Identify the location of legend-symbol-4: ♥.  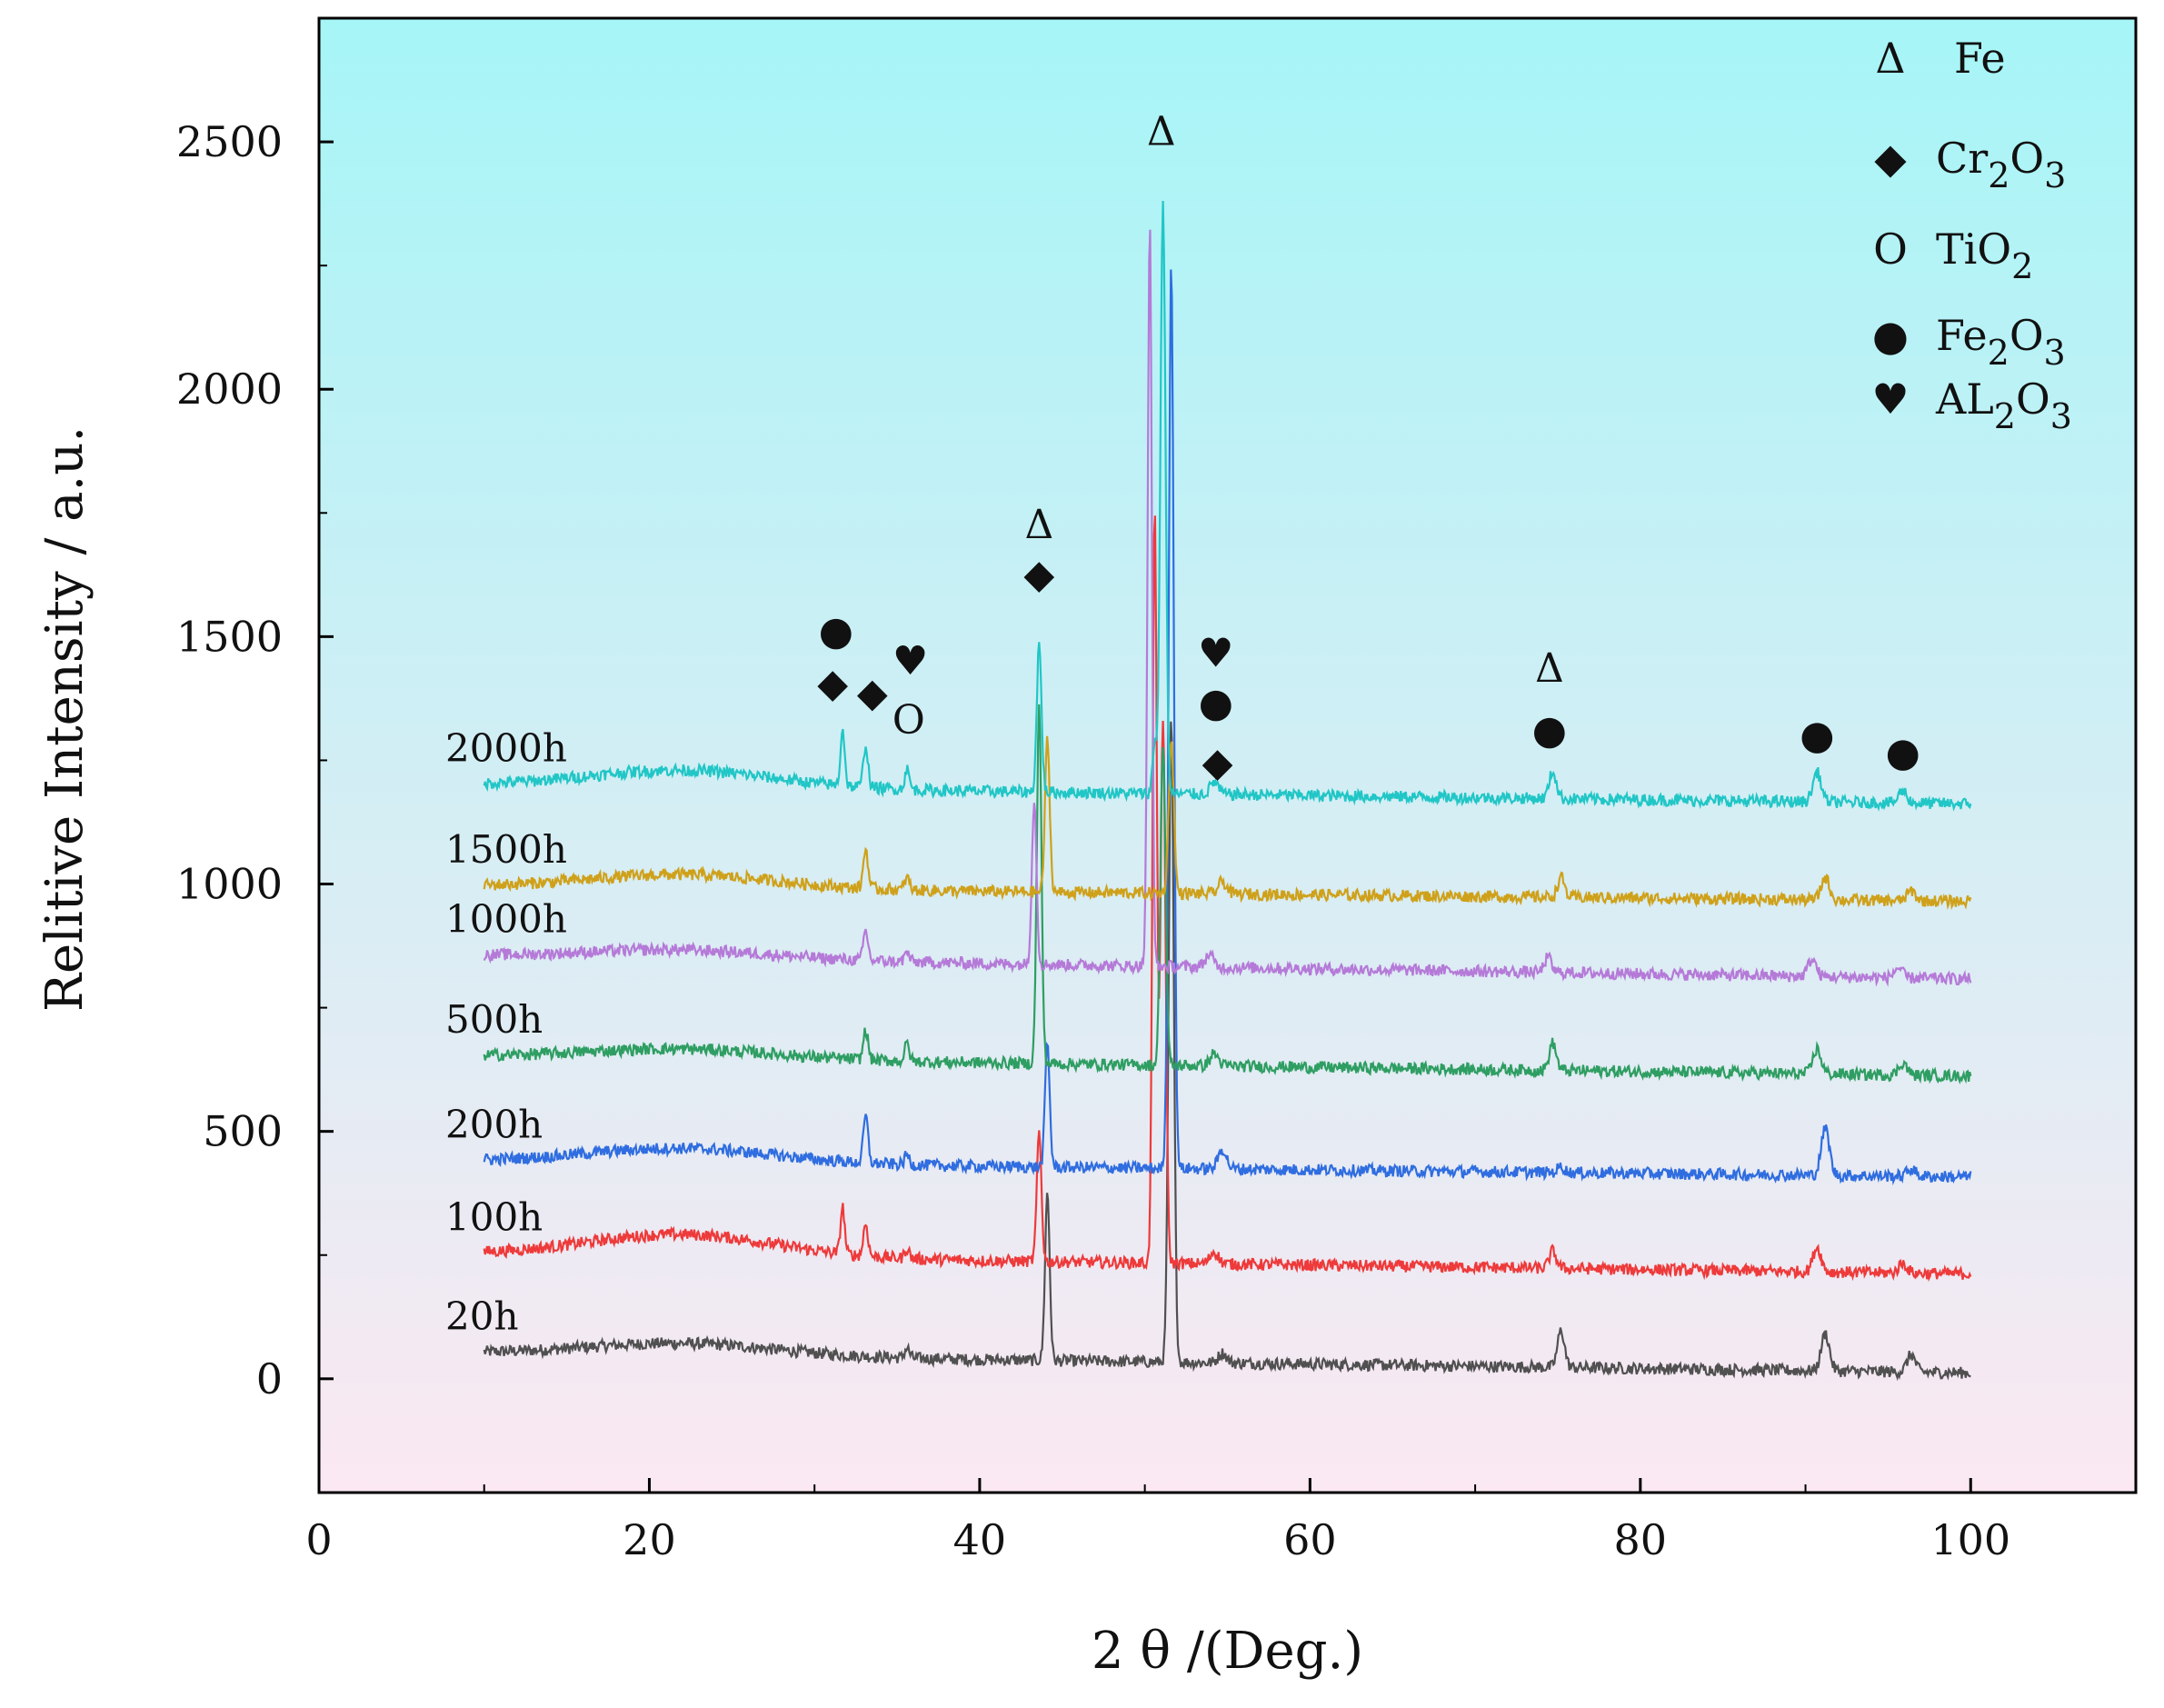
(1890, 399).